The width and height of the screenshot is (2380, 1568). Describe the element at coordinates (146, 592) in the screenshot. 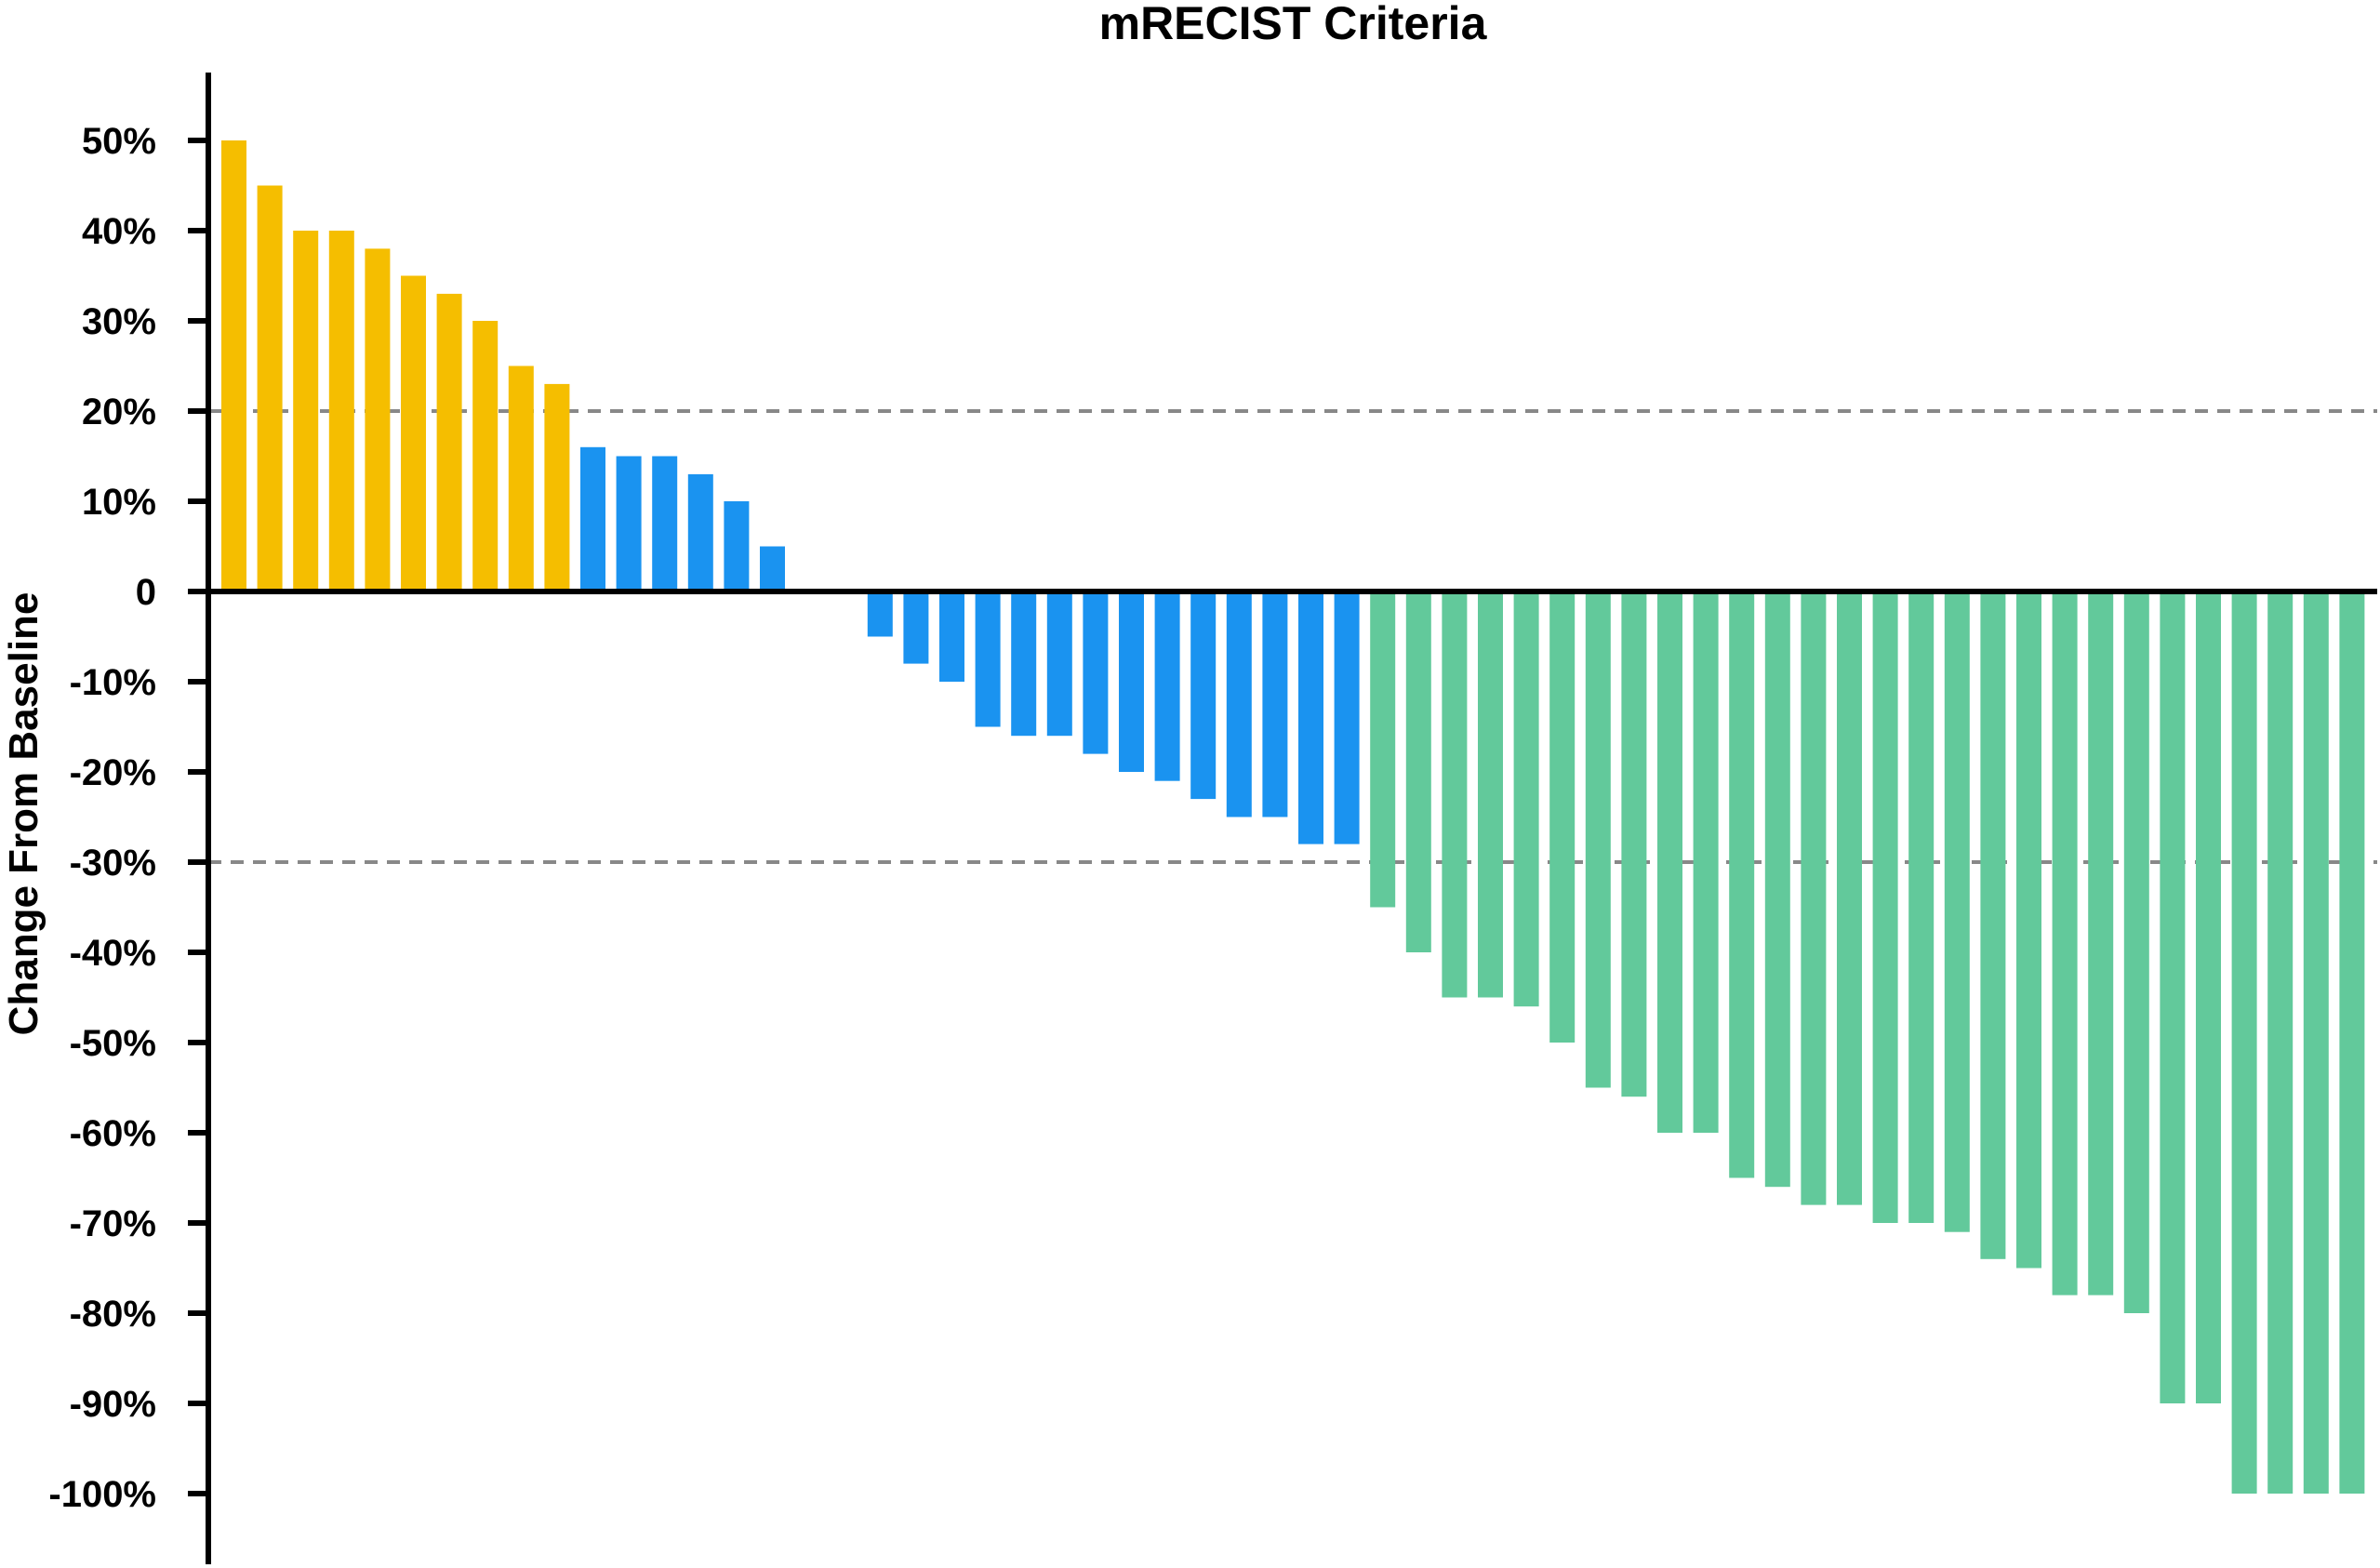

I see `y-tick-label: 0` at that location.